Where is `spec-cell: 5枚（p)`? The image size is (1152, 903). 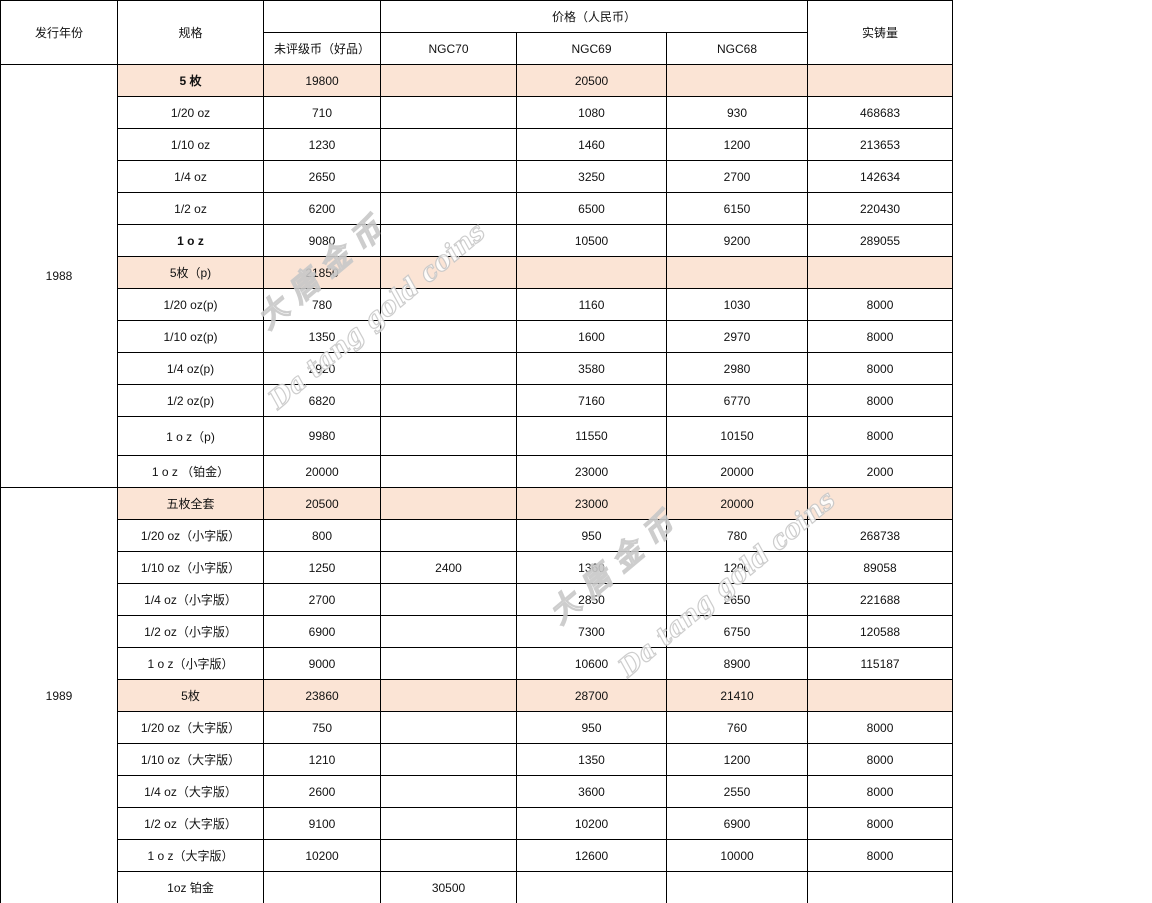
spec-cell: 5枚（p) is located at coordinates (190, 272).